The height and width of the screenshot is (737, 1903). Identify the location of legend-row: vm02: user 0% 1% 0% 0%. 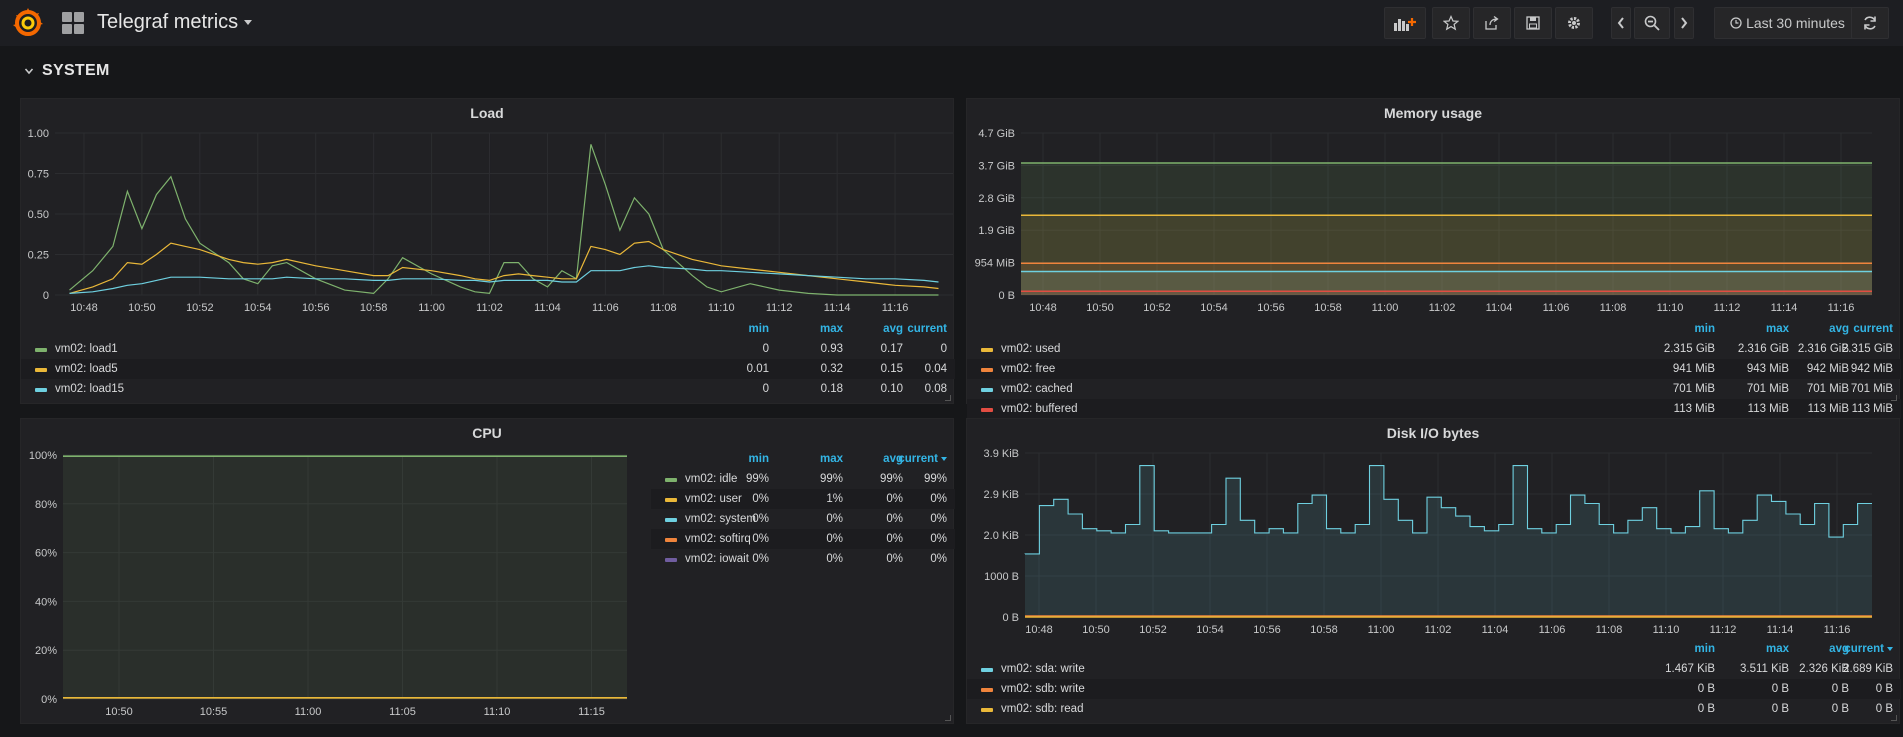
(803, 499).